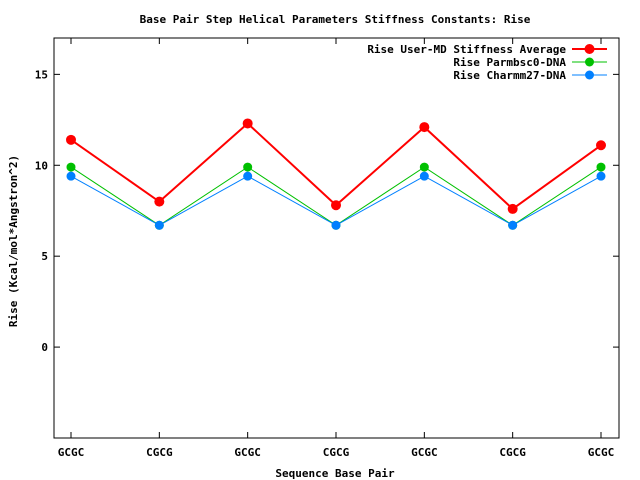  I want to click on legend-item: Rise Parmbsc0-DNA, so click(530, 62).